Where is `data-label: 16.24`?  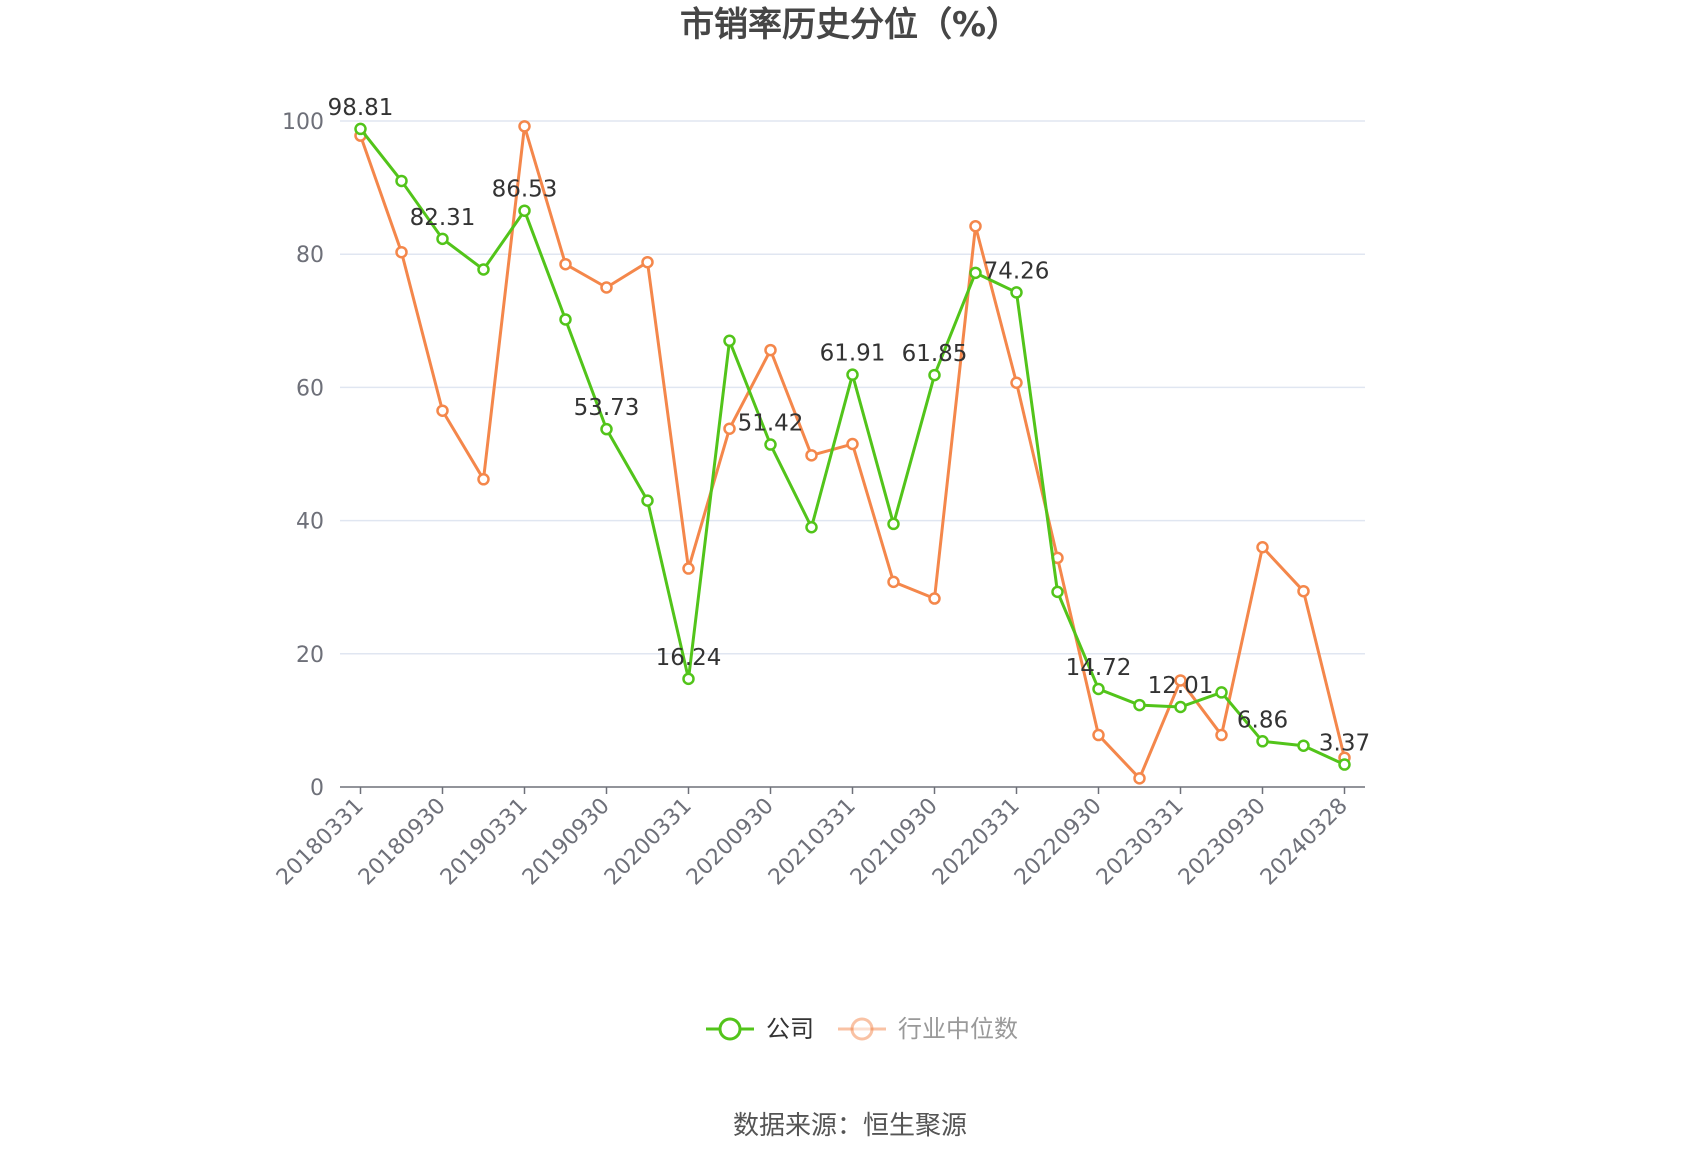
data-label: 16.24 is located at coordinates (689, 658).